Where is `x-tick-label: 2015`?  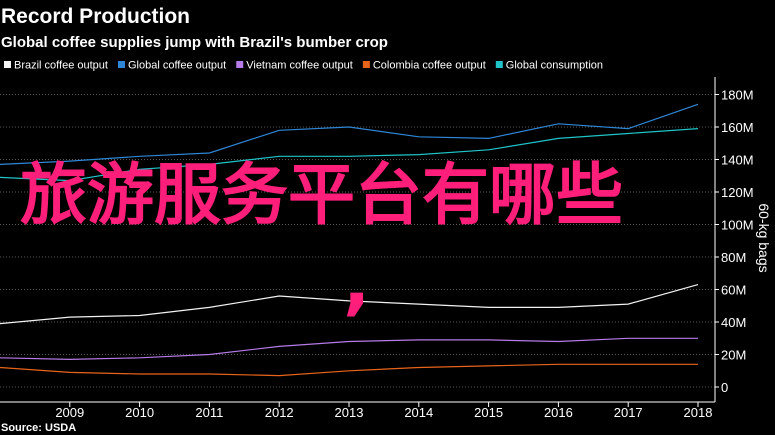
x-tick-label: 2015 is located at coordinates (488, 412).